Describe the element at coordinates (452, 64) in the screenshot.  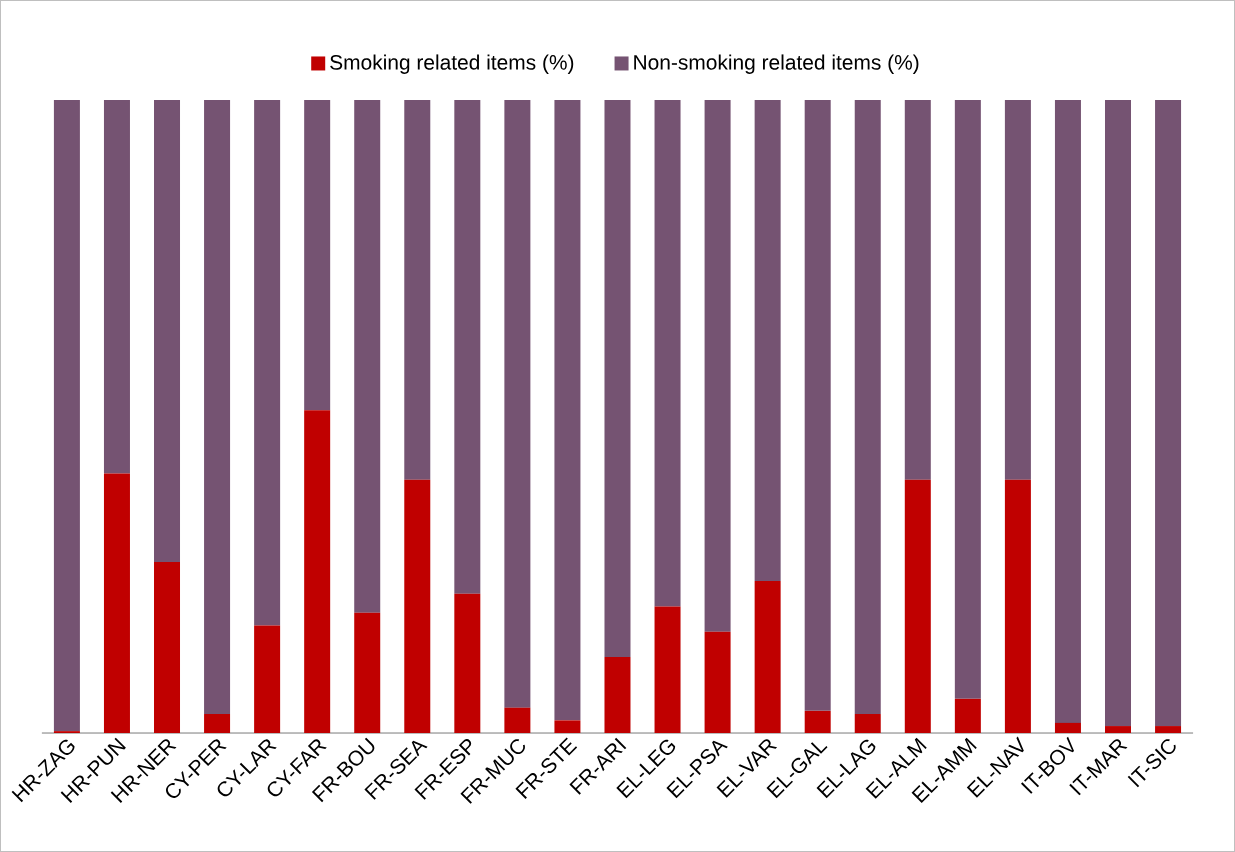
I see `legend-label: Smoking related items (%)` at that location.